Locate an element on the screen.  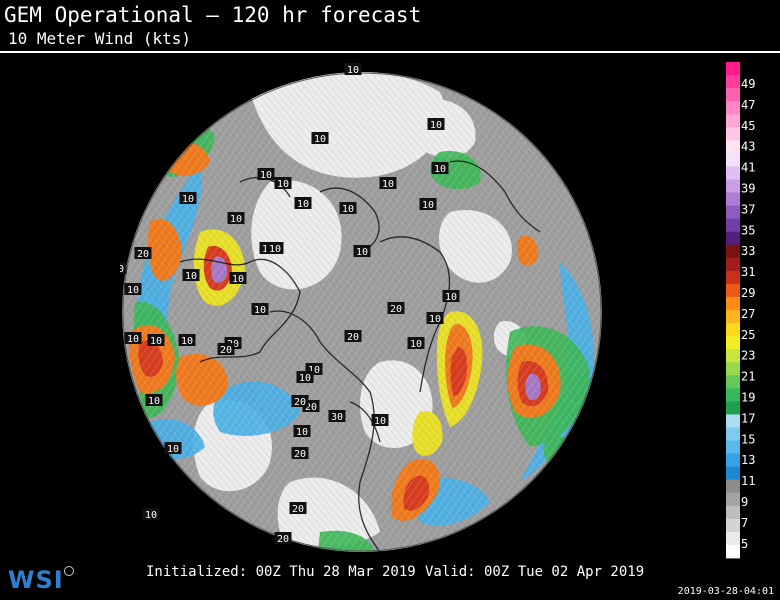
header-divider is located at coordinates (390, 52).